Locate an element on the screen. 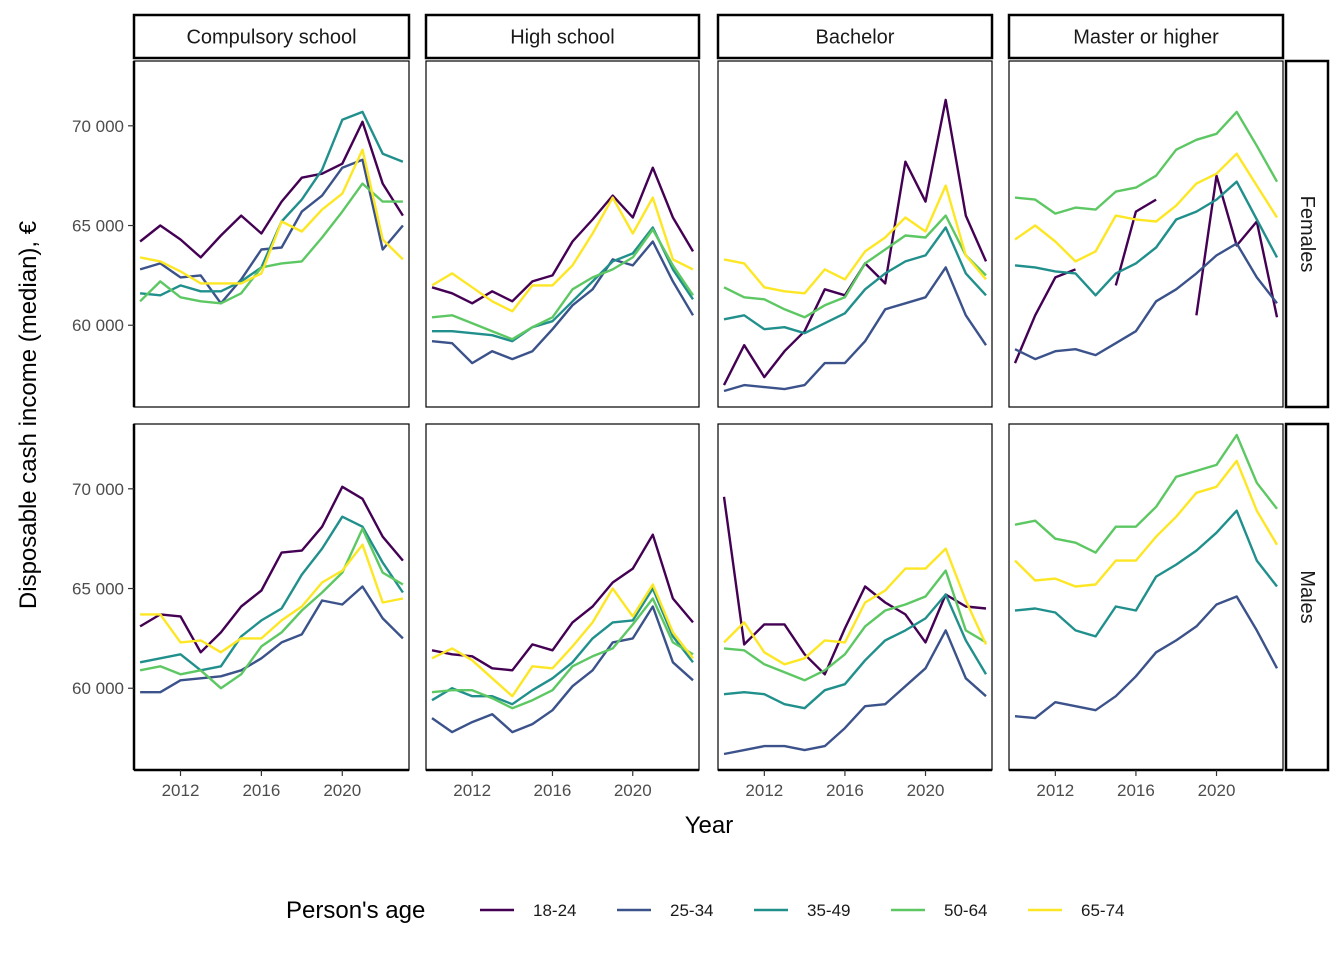 Image resolution: width=1344 pixels, height=960 pixels. strip-label: Bachelor is located at coordinates (855, 38).